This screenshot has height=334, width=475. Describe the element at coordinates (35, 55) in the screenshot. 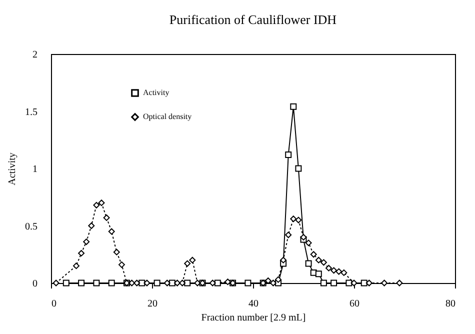

I see `y-tick-label: 2` at that location.